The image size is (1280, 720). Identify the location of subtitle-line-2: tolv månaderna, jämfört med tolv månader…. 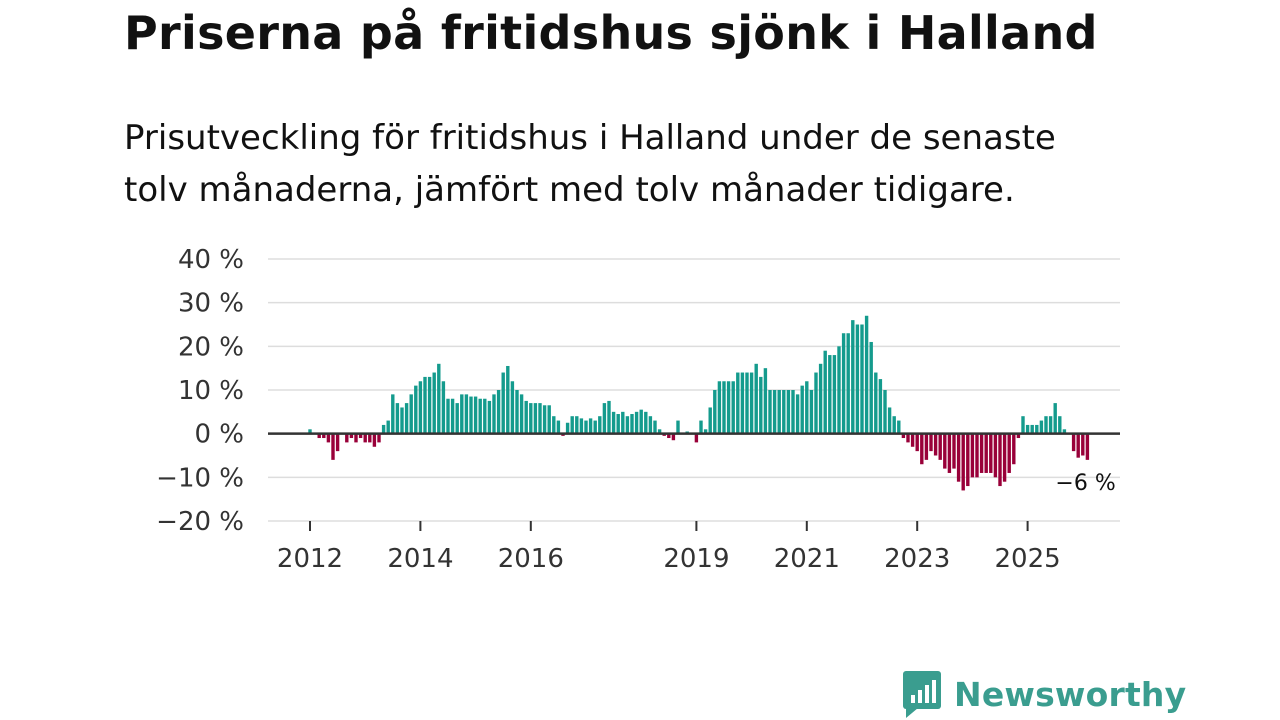
(569, 190).